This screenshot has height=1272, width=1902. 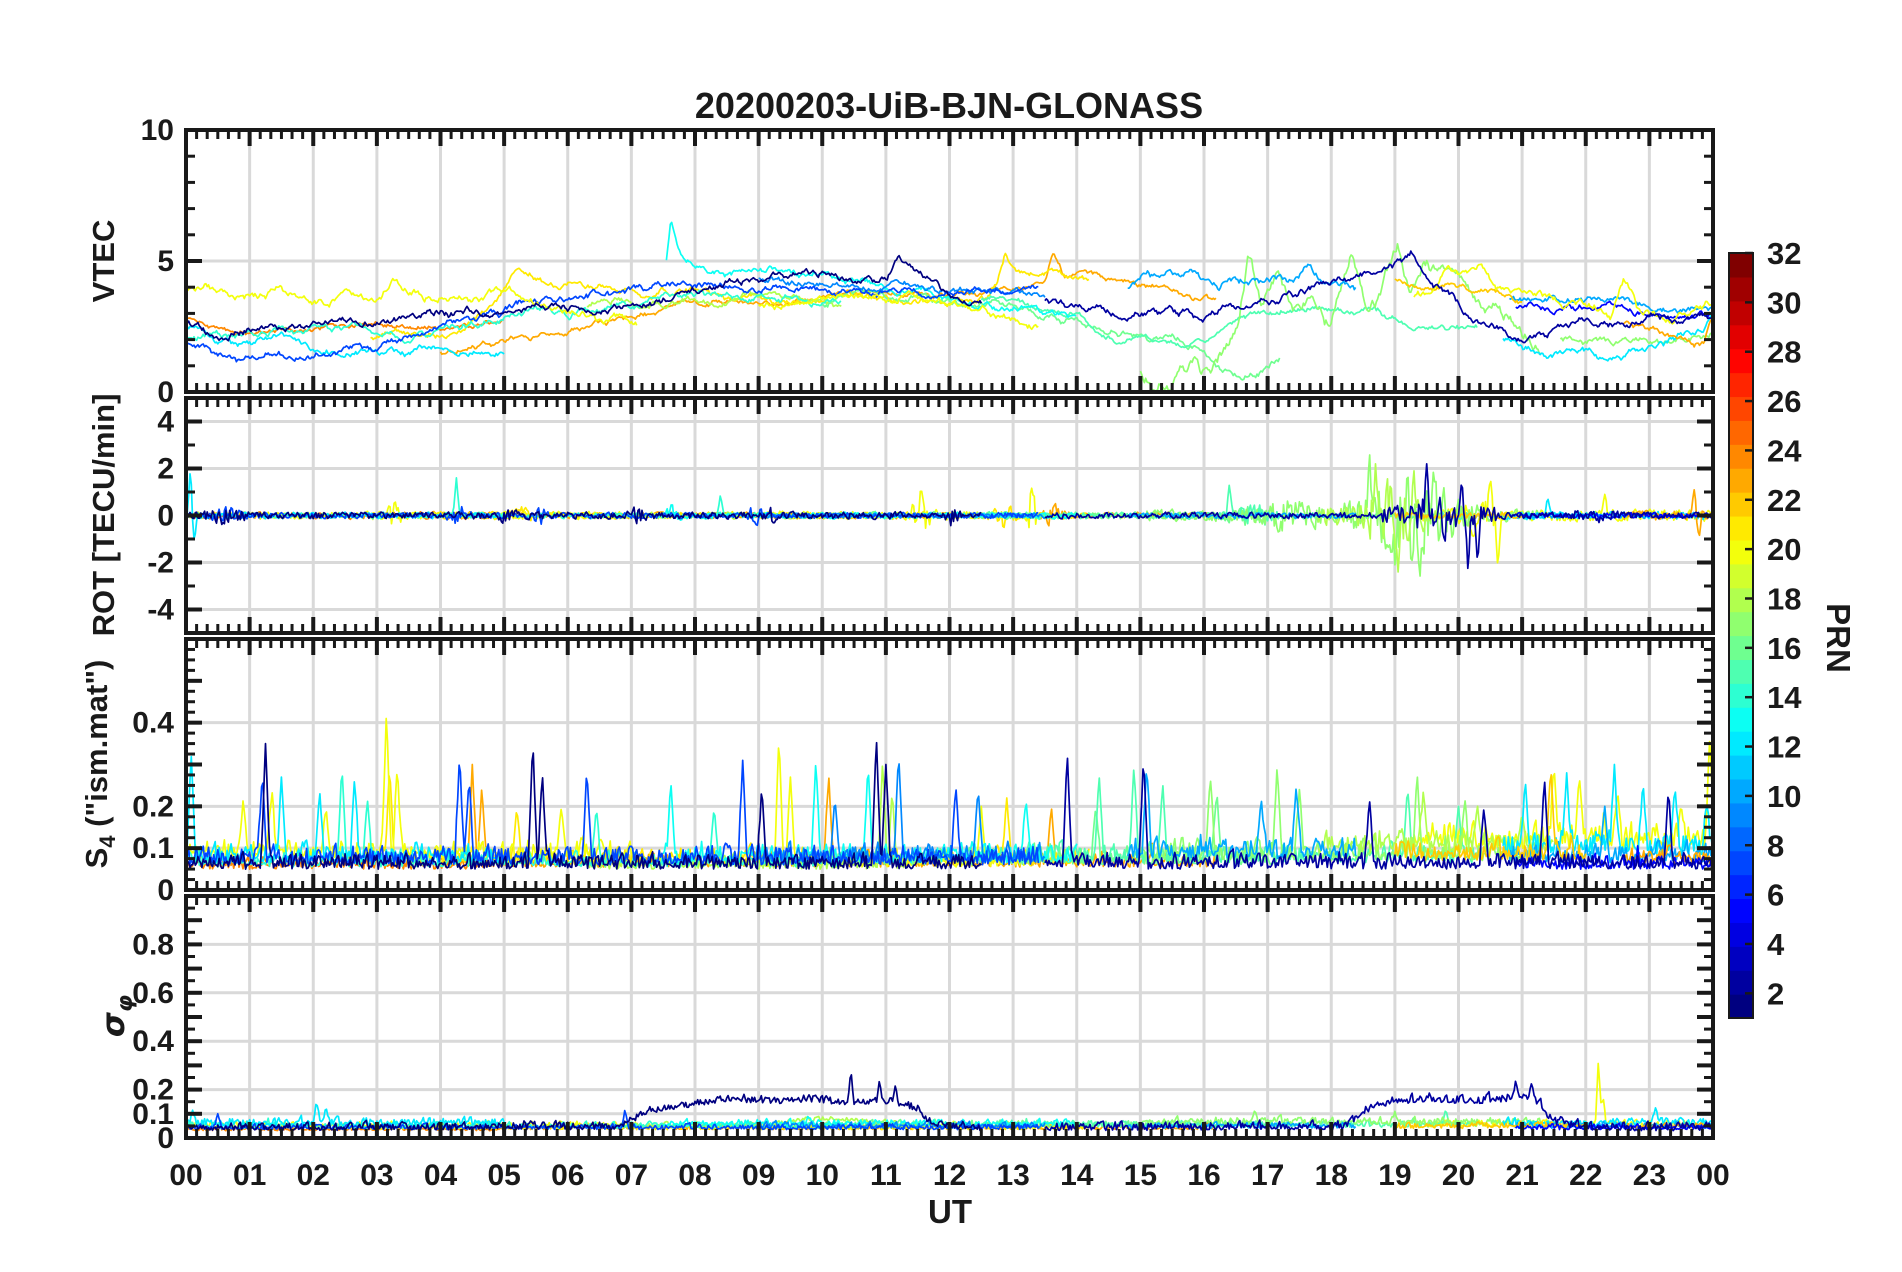 What do you see at coordinates (441, 1175) in the screenshot?
I see `xtick-label: 04` at bounding box center [441, 1175].